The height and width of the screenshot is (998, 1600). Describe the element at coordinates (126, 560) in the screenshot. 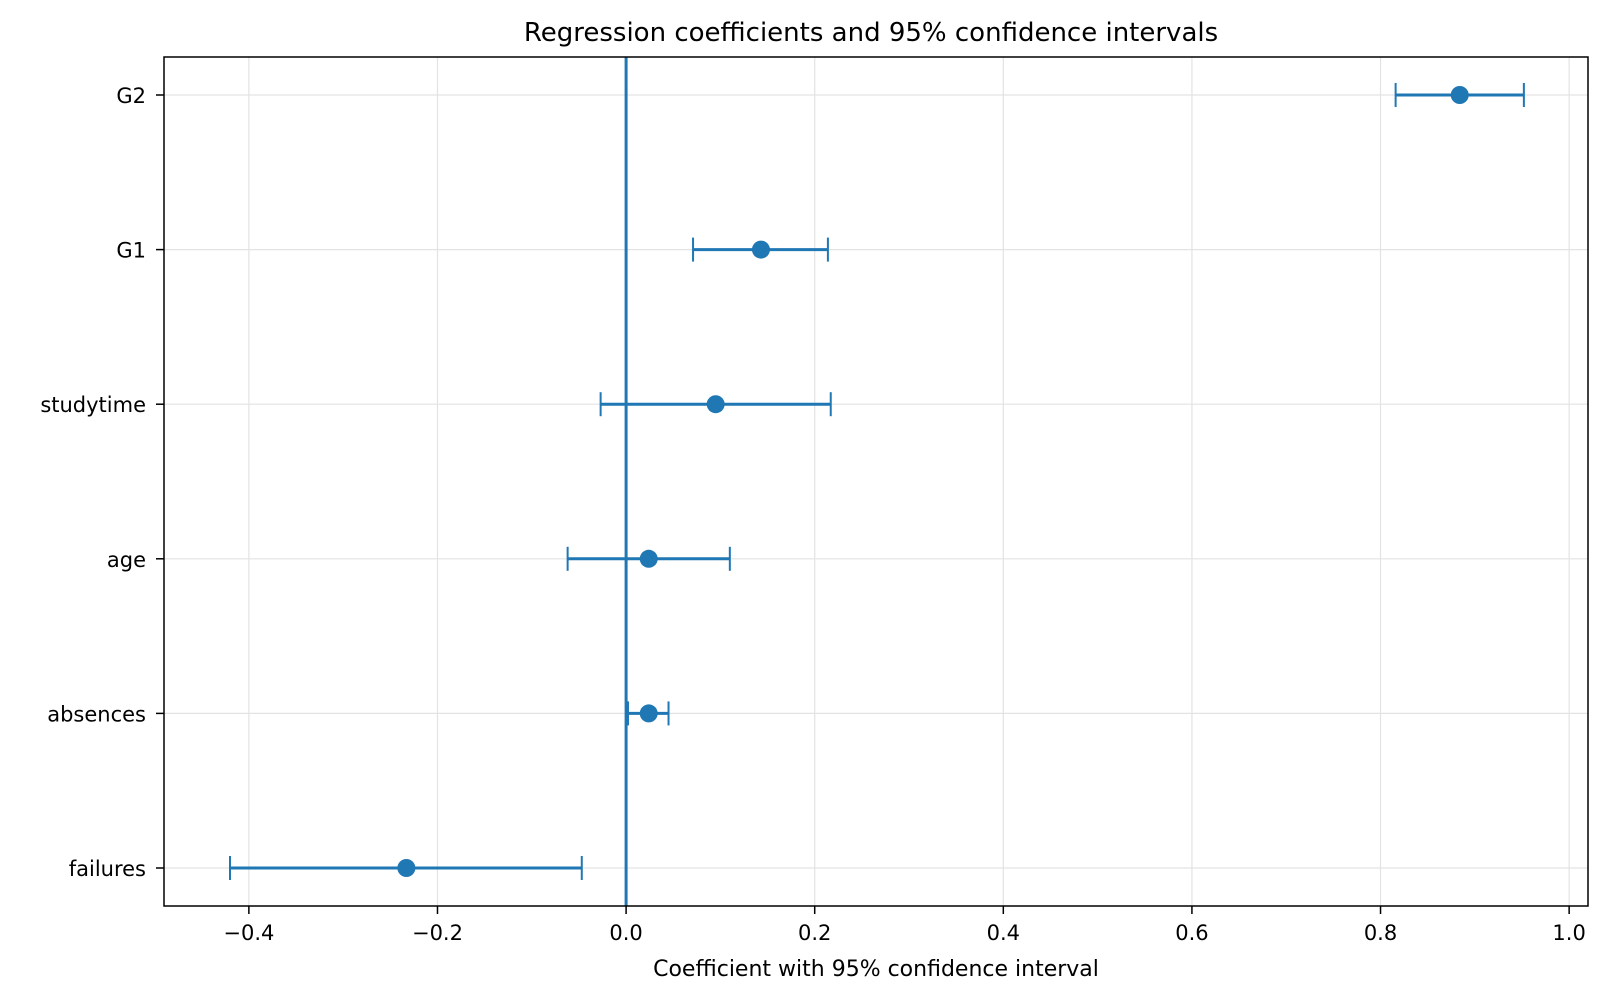

I see `y-tick-label: age` at that location.